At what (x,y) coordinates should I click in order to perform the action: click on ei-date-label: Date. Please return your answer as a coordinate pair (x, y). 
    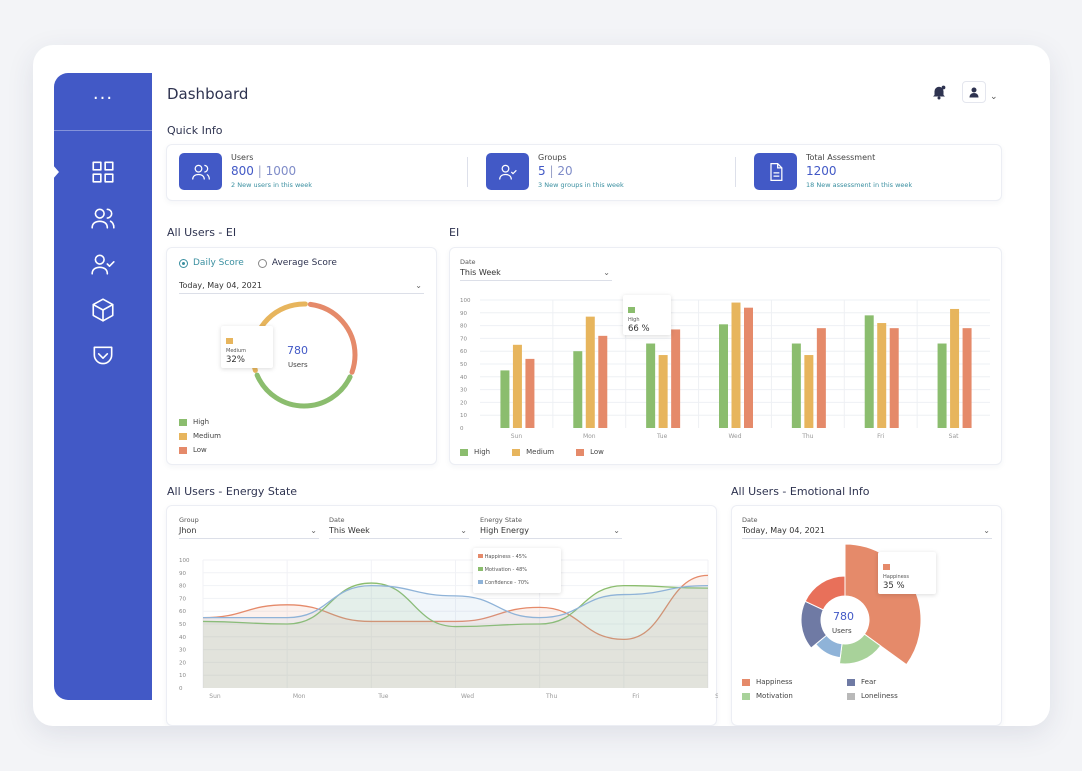
    Looking at the image, I should click on (468, 262).